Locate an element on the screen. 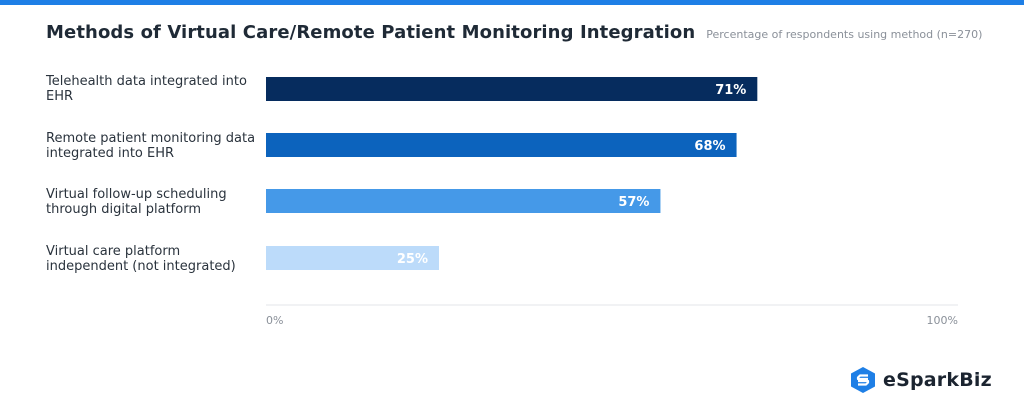 The width and height of the screenshot is (1024, 410). bar-value-label: 71% is located at coordinates (730, 90).